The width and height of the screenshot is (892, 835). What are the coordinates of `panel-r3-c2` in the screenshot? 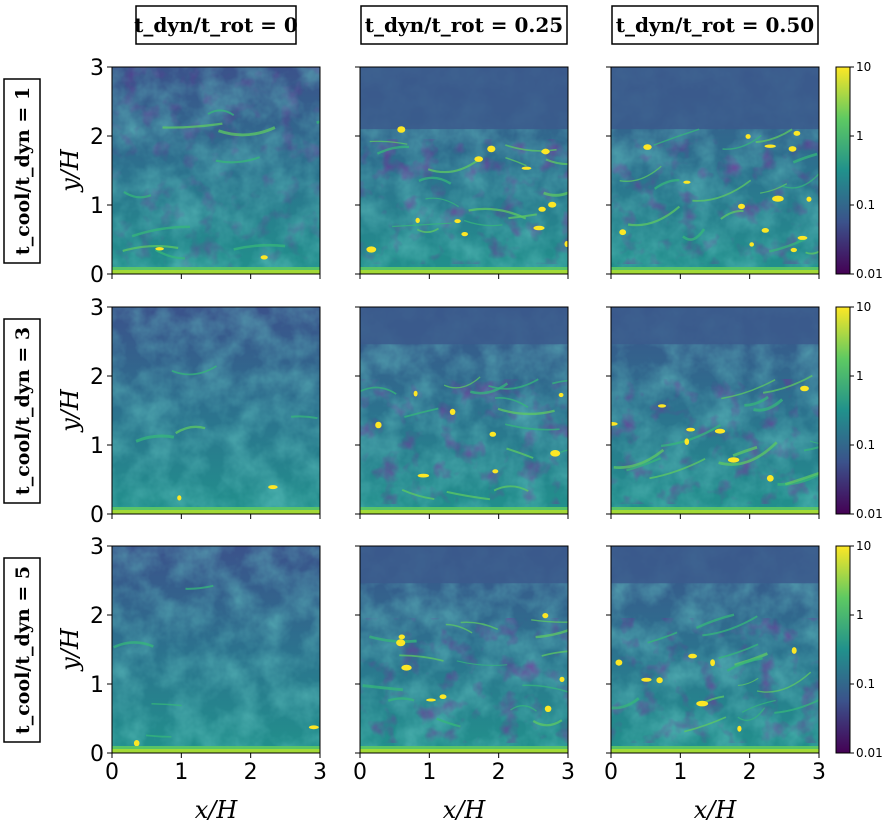 It's located at (462, 651).